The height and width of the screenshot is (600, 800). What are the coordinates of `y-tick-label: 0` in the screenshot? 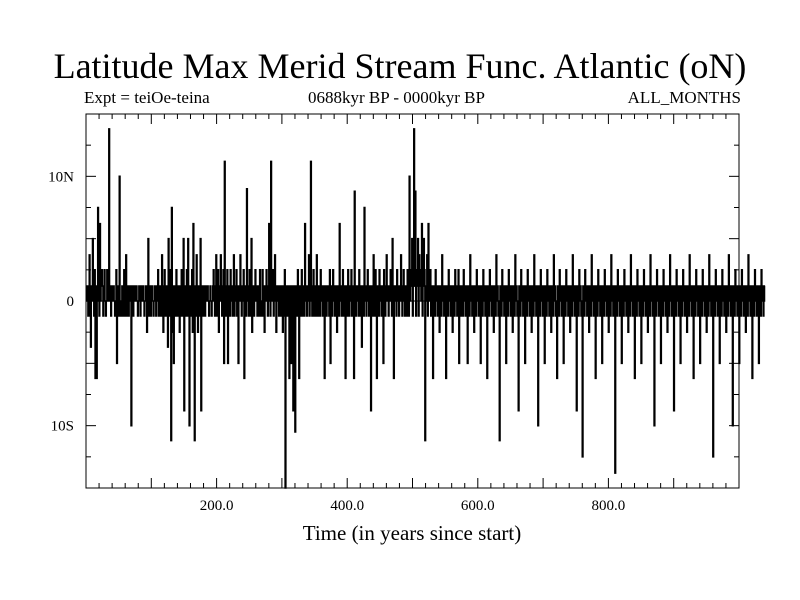 It's located at (71, 302).